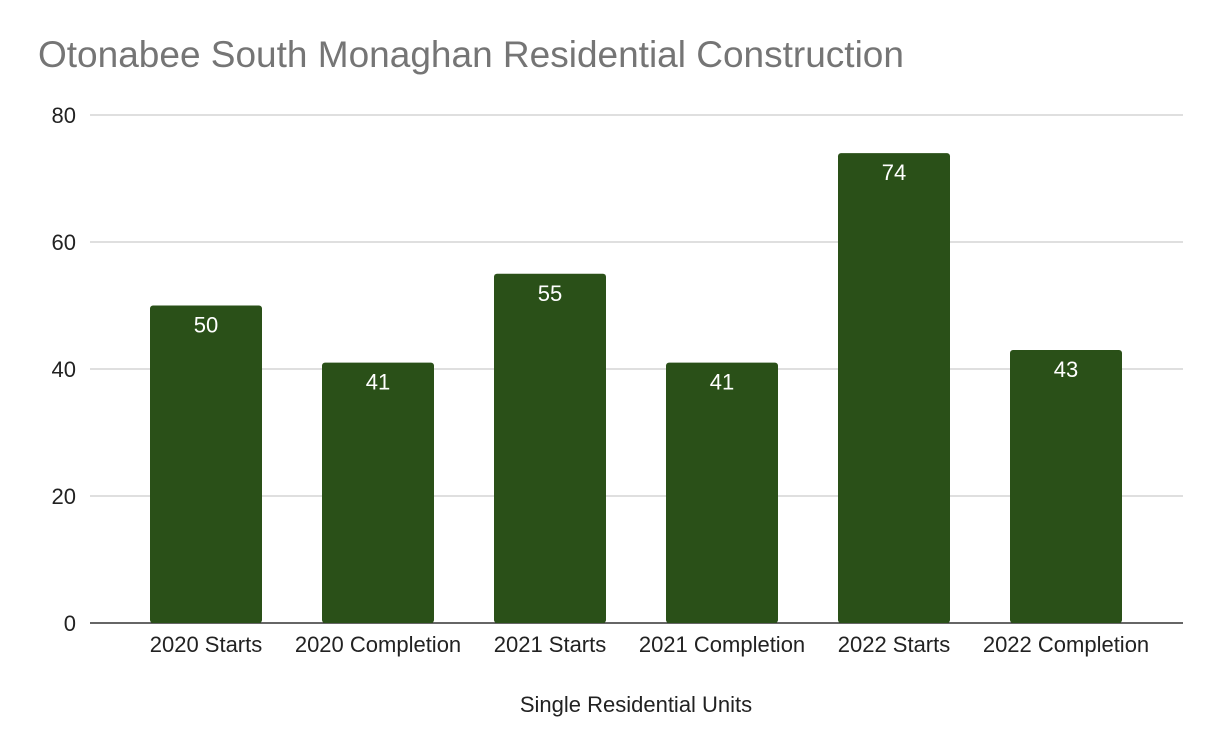 Image resolution: width=1220 pixels, height=756 pixels. What do you see at coordinates (550, 644) in the screenshot?
I see `x-tick-label: 2021 Starts` at bounding box center [550, 644].